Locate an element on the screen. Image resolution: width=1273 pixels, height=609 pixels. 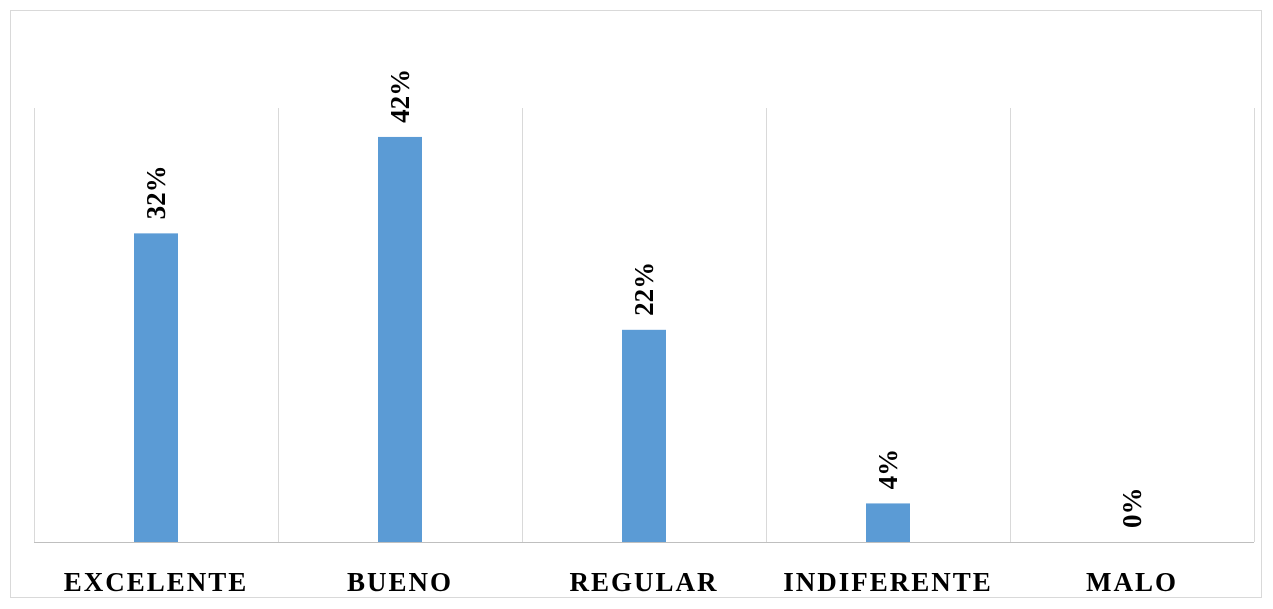
category-label-indiferente: INDIFERENTE is located at coordinates (888, 582).